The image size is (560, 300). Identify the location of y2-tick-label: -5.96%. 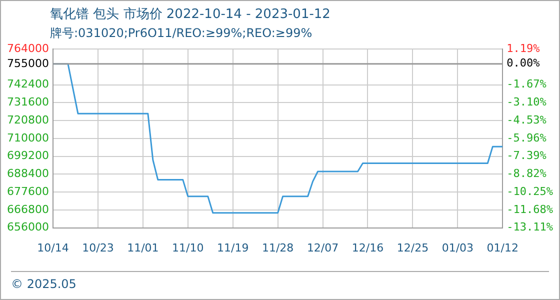
(526, 137).